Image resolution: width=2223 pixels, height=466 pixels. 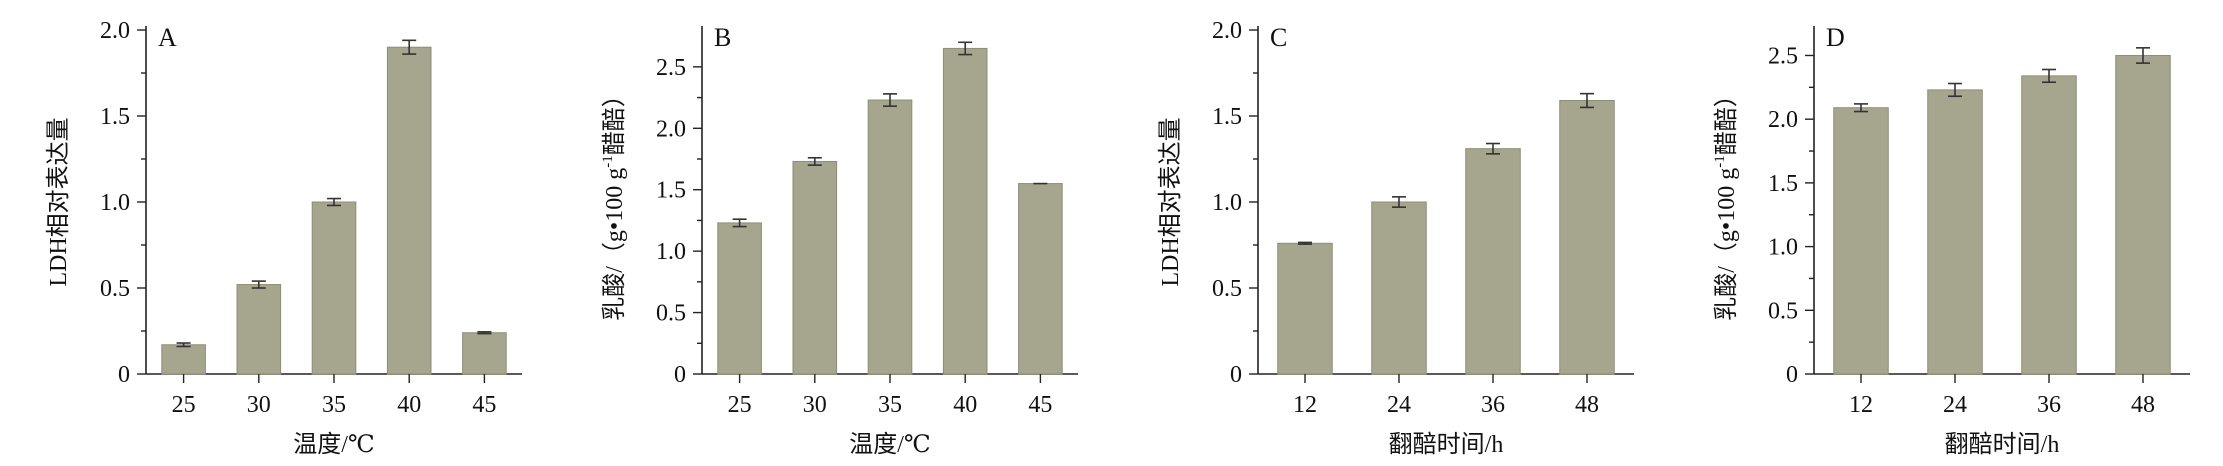 What do you see at coordinates (1236, 375) in the screenshot?
I see `chart-c-y-tick-label: 0` at bounding box center [1236, 375].